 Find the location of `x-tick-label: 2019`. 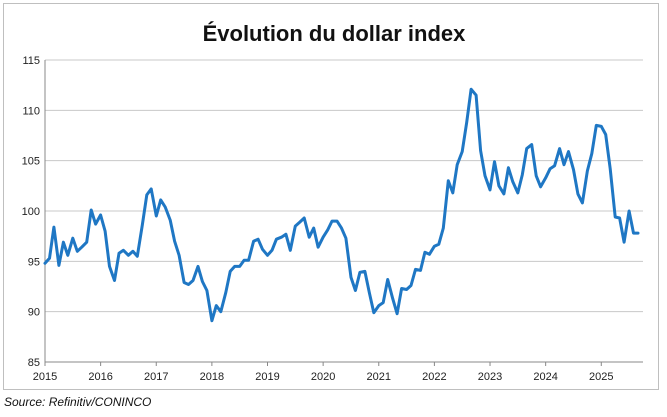

x-tick-label: 2019 is located at coordinates (267, 377).